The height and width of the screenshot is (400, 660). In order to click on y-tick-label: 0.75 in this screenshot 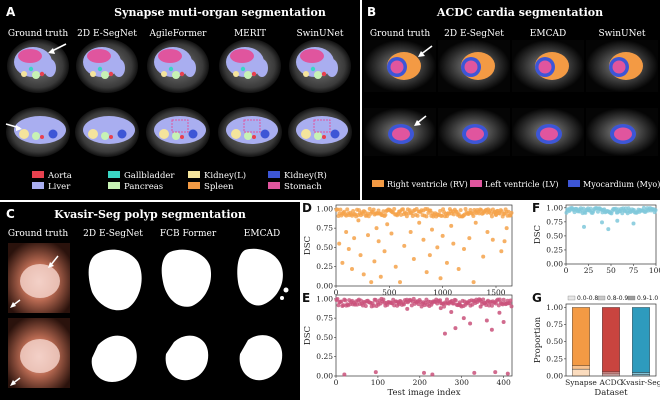, I will do `click(324, 228)`.